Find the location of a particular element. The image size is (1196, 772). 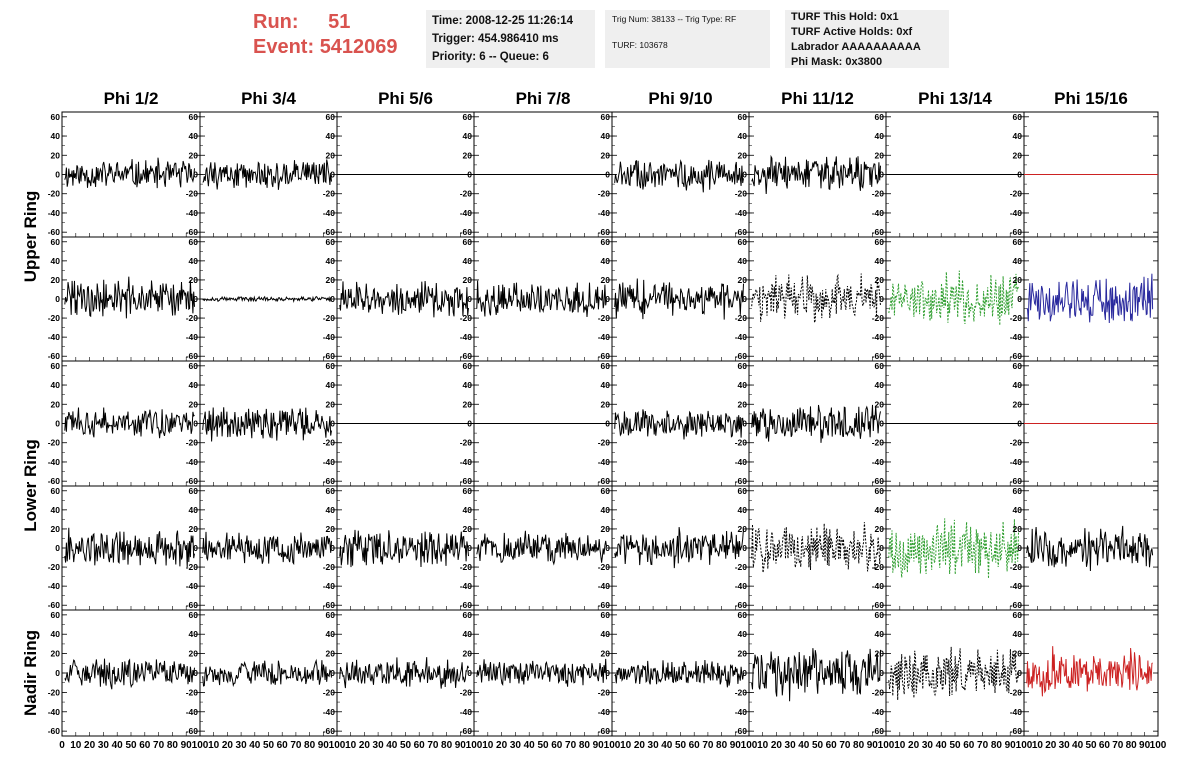

x-tick-label: 0 is located at coordinates (62, 745).